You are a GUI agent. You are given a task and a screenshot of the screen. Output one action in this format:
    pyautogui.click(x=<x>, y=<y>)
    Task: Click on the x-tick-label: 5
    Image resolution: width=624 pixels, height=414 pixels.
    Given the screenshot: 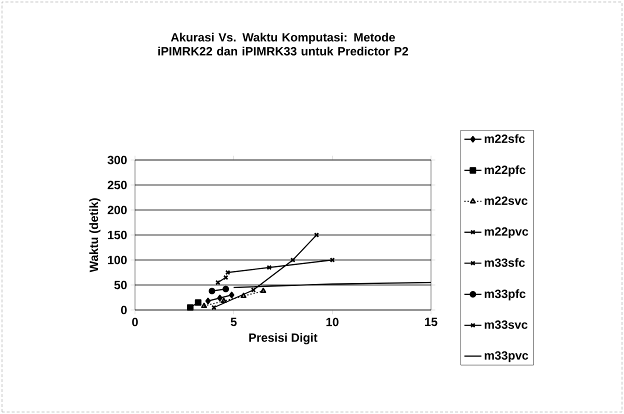 What is the action you would take?
    pyautogui.click(x=233, y=322)
    